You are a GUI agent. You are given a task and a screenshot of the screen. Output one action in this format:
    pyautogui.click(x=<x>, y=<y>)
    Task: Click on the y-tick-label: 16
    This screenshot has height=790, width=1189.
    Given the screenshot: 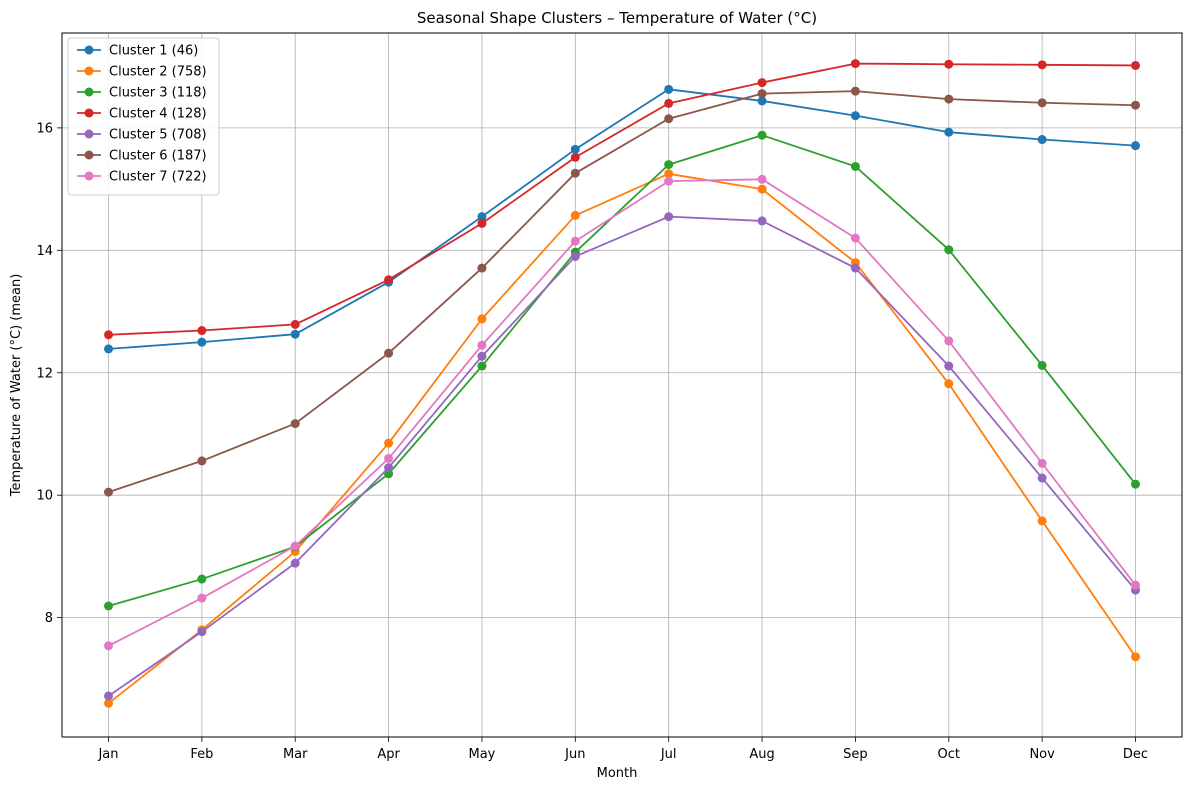 What is the action you would take?
    pyautogui.click(x=44, y=128)
    